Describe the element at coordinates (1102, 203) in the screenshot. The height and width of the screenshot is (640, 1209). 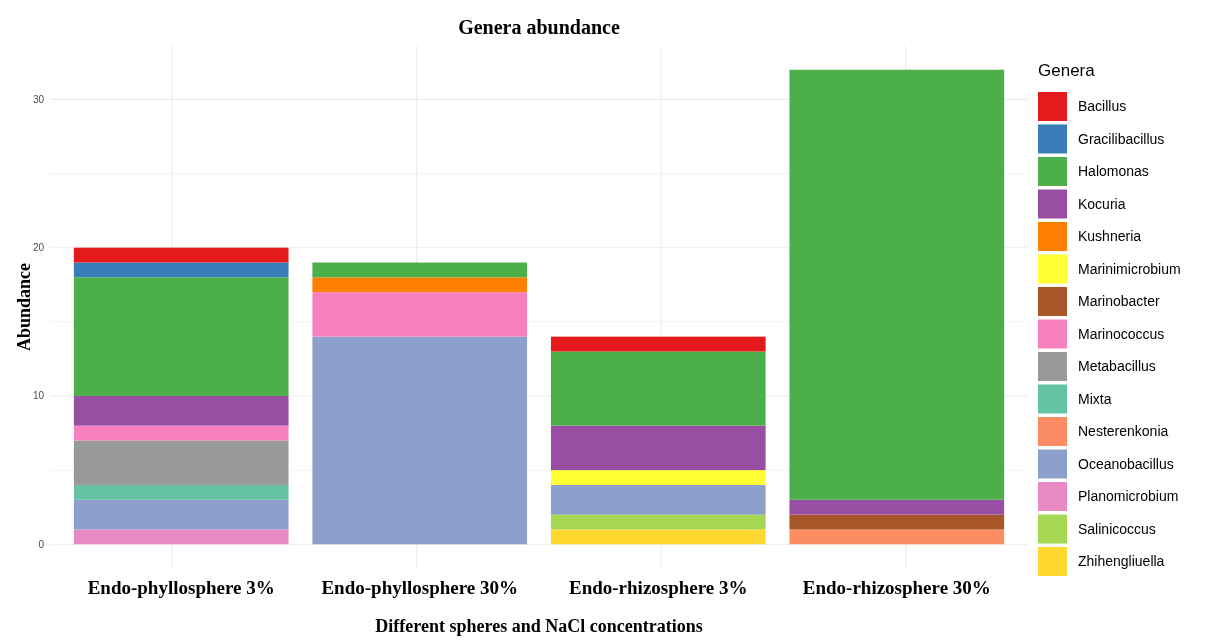
I see `legend-label: Kocuria` at that location.